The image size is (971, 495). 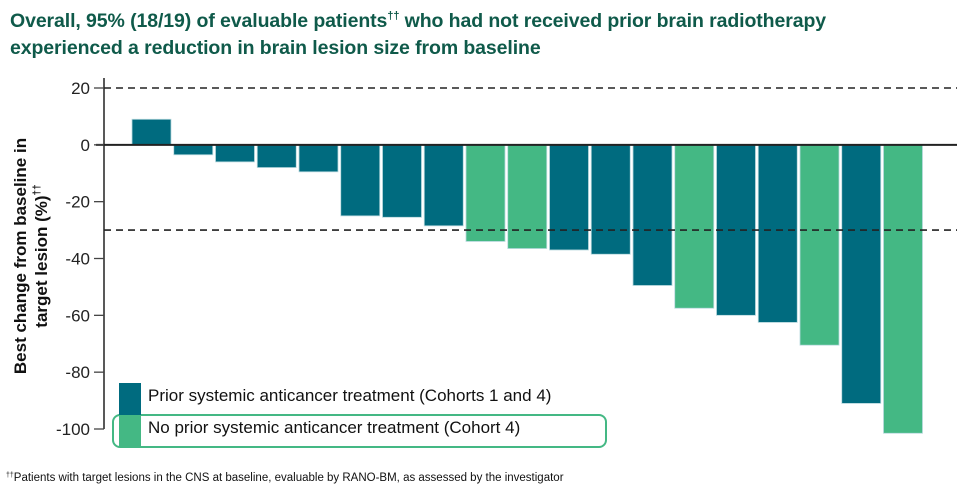 I want to click on y-ticks: 20 0 -20 -40 -60 -80 -100, so click(x=80, y=259).